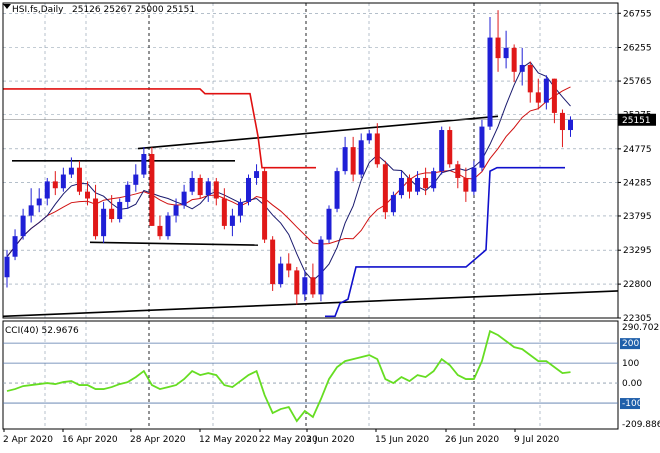 This screenshot has height=453, width=660. I want to click on cci-header: CCI(40) 52.9676, so click(42, 331).